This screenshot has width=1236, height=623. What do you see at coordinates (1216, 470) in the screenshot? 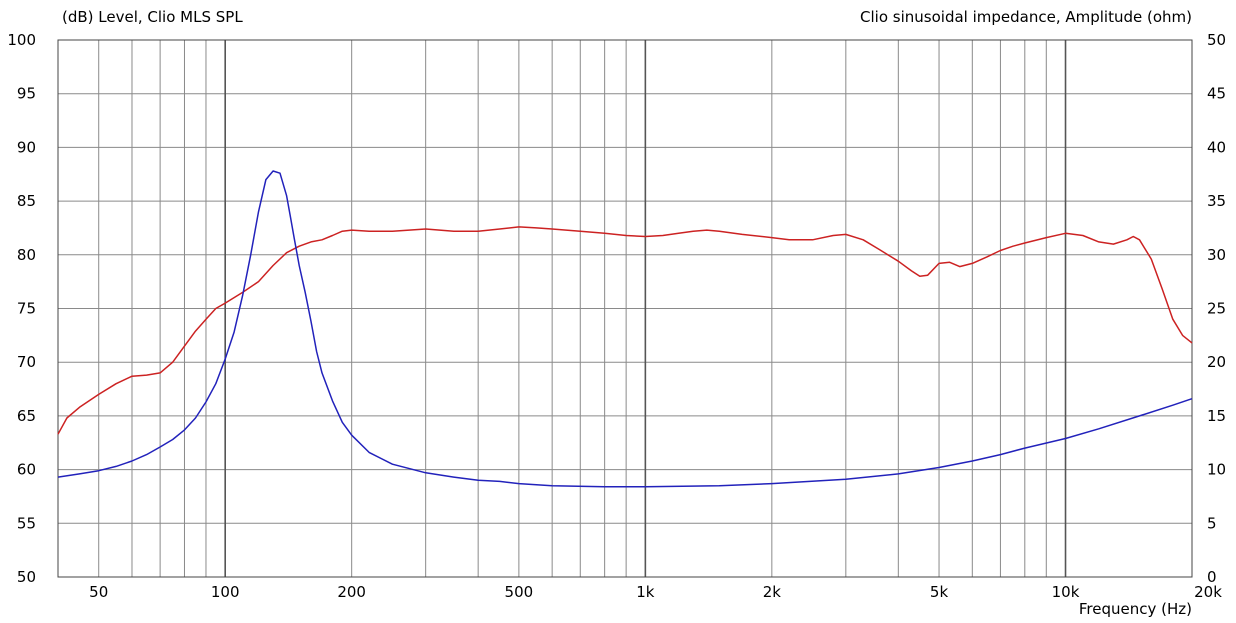
I see `right-tick-label: 10` at bounding box center [1216, 470].